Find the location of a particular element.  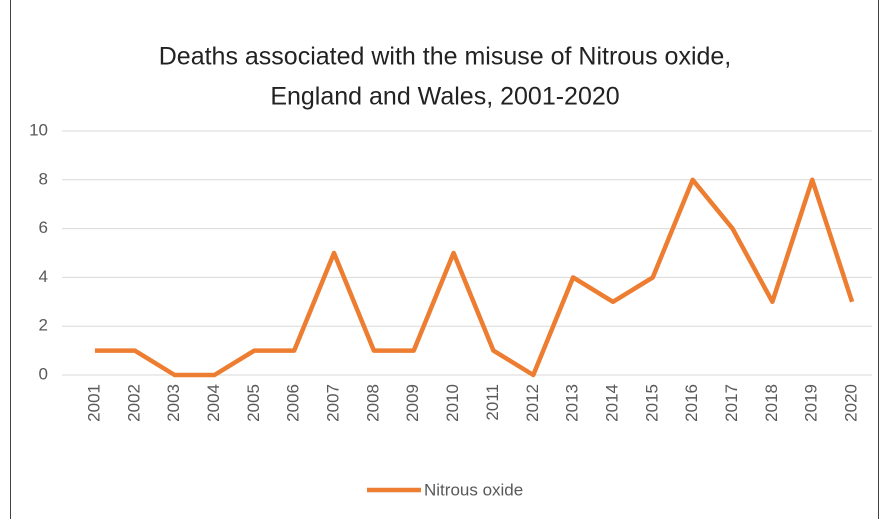

chart-title: England and Wales, 2001-2020 is located at coordinates (444, 97).